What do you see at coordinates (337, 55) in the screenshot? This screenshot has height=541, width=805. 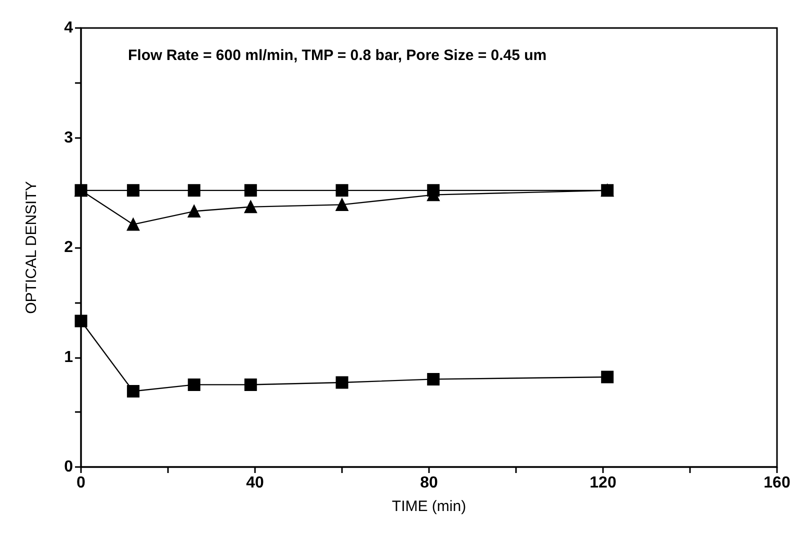 I see `annotation: Flow Rate = 600 ml/min, TMP = 0.8 bar, Pore Size = 0.45 um` at bounding box center [337, 55].